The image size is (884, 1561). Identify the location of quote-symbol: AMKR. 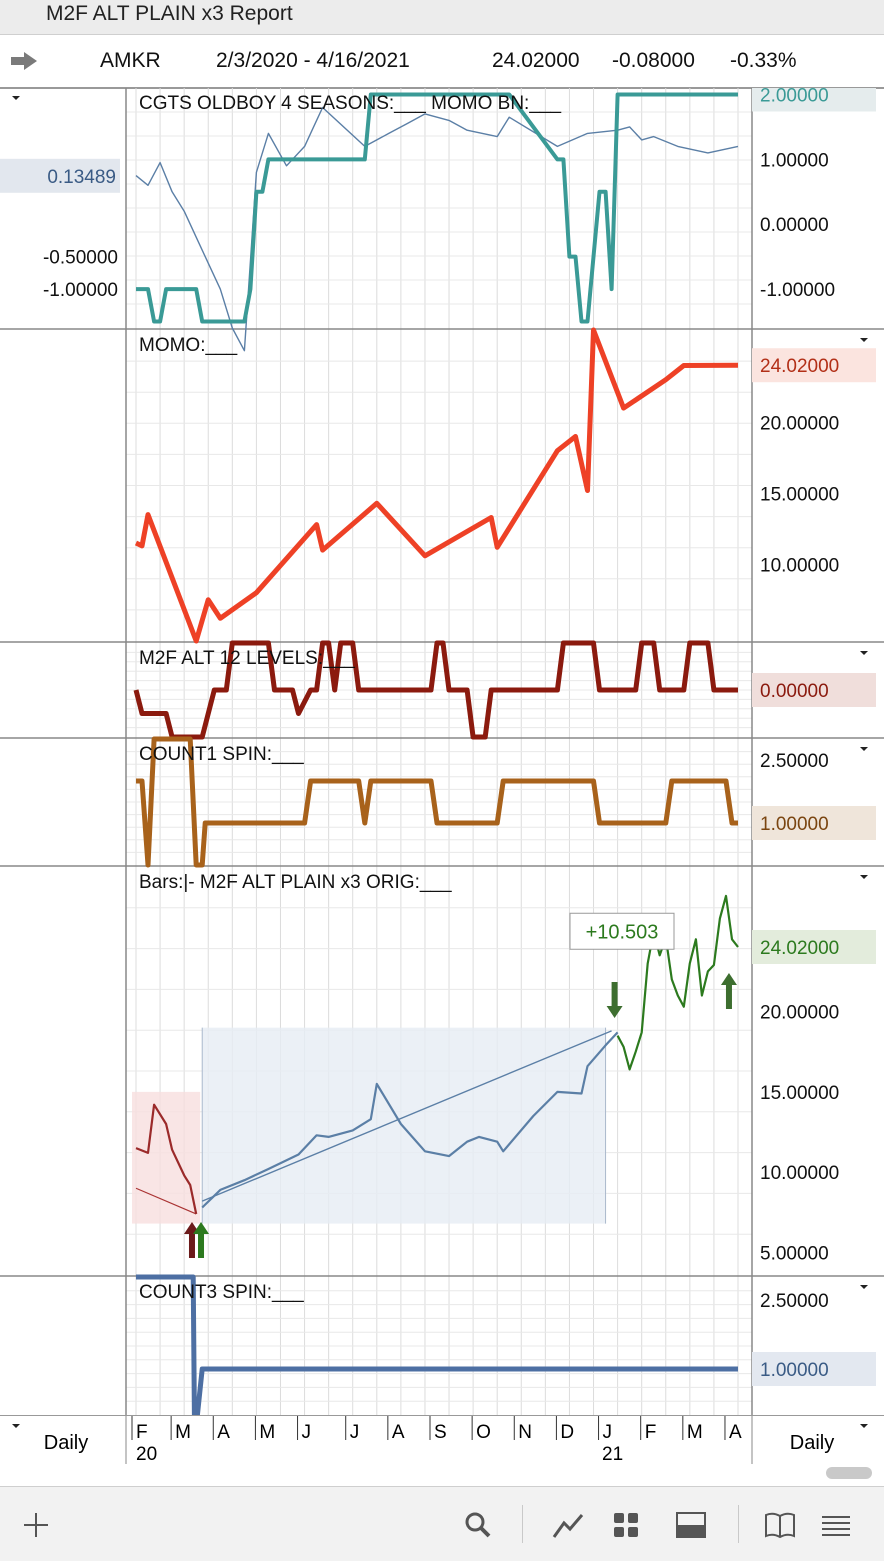
(130, 60).